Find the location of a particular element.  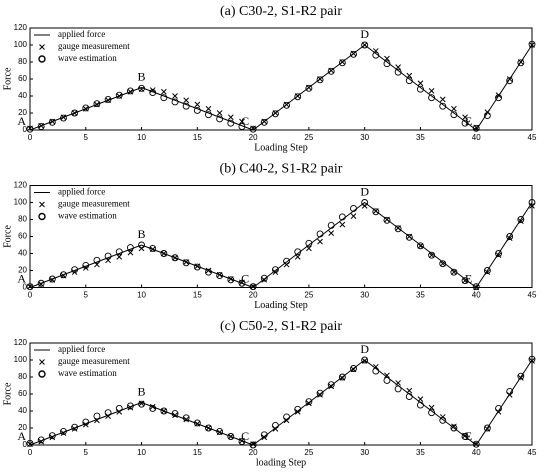

legend-label: gauge measurement is located at coordinates (94, 46).